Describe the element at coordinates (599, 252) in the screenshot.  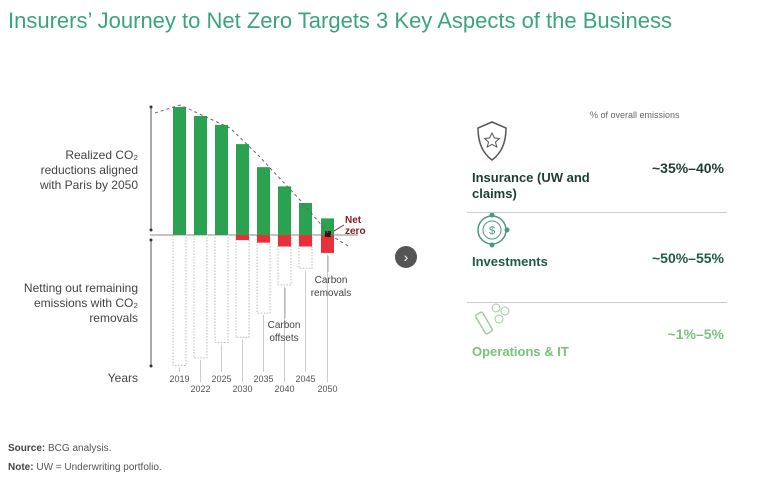
I see `emission-row: $ Investments ~50%–55%` at that location.